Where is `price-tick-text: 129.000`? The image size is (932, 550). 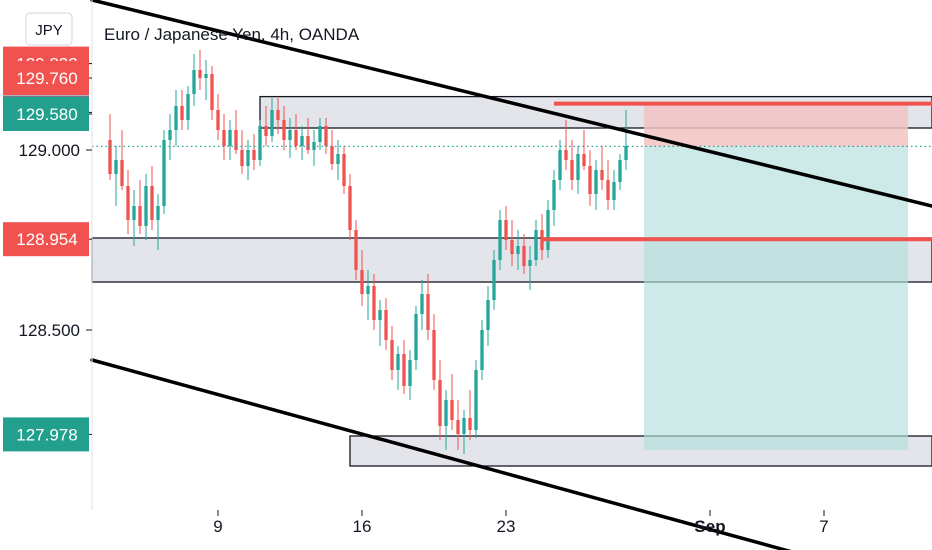
price-tick-text: 129.000 is located at coordinates (49, 150).